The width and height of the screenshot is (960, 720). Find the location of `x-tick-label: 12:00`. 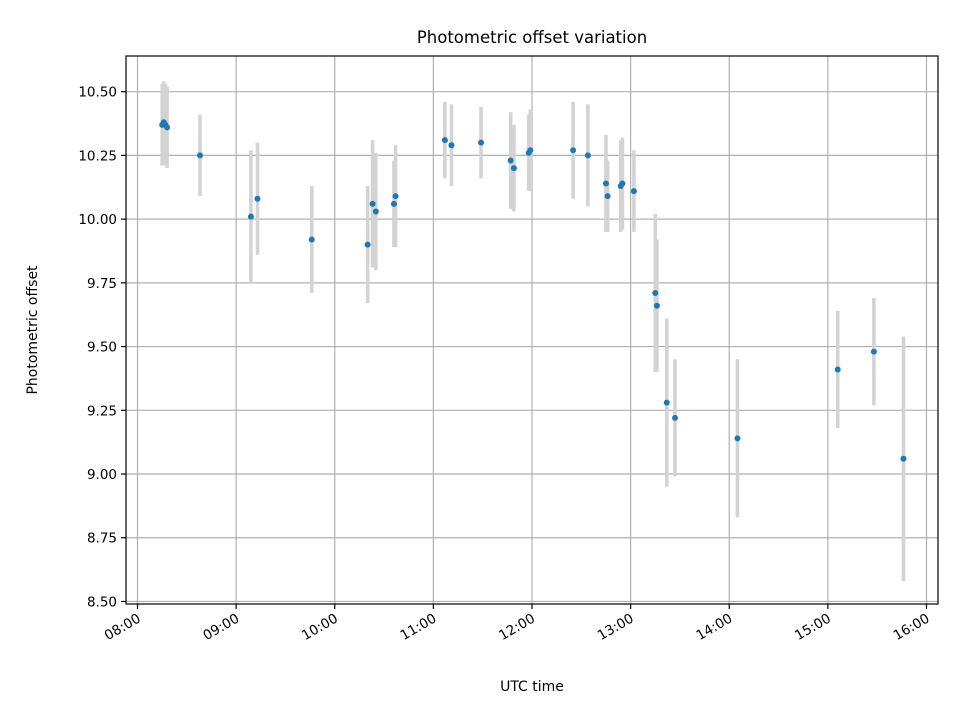

x-tick-label: 12:00 is located at coordinates (517, 627).